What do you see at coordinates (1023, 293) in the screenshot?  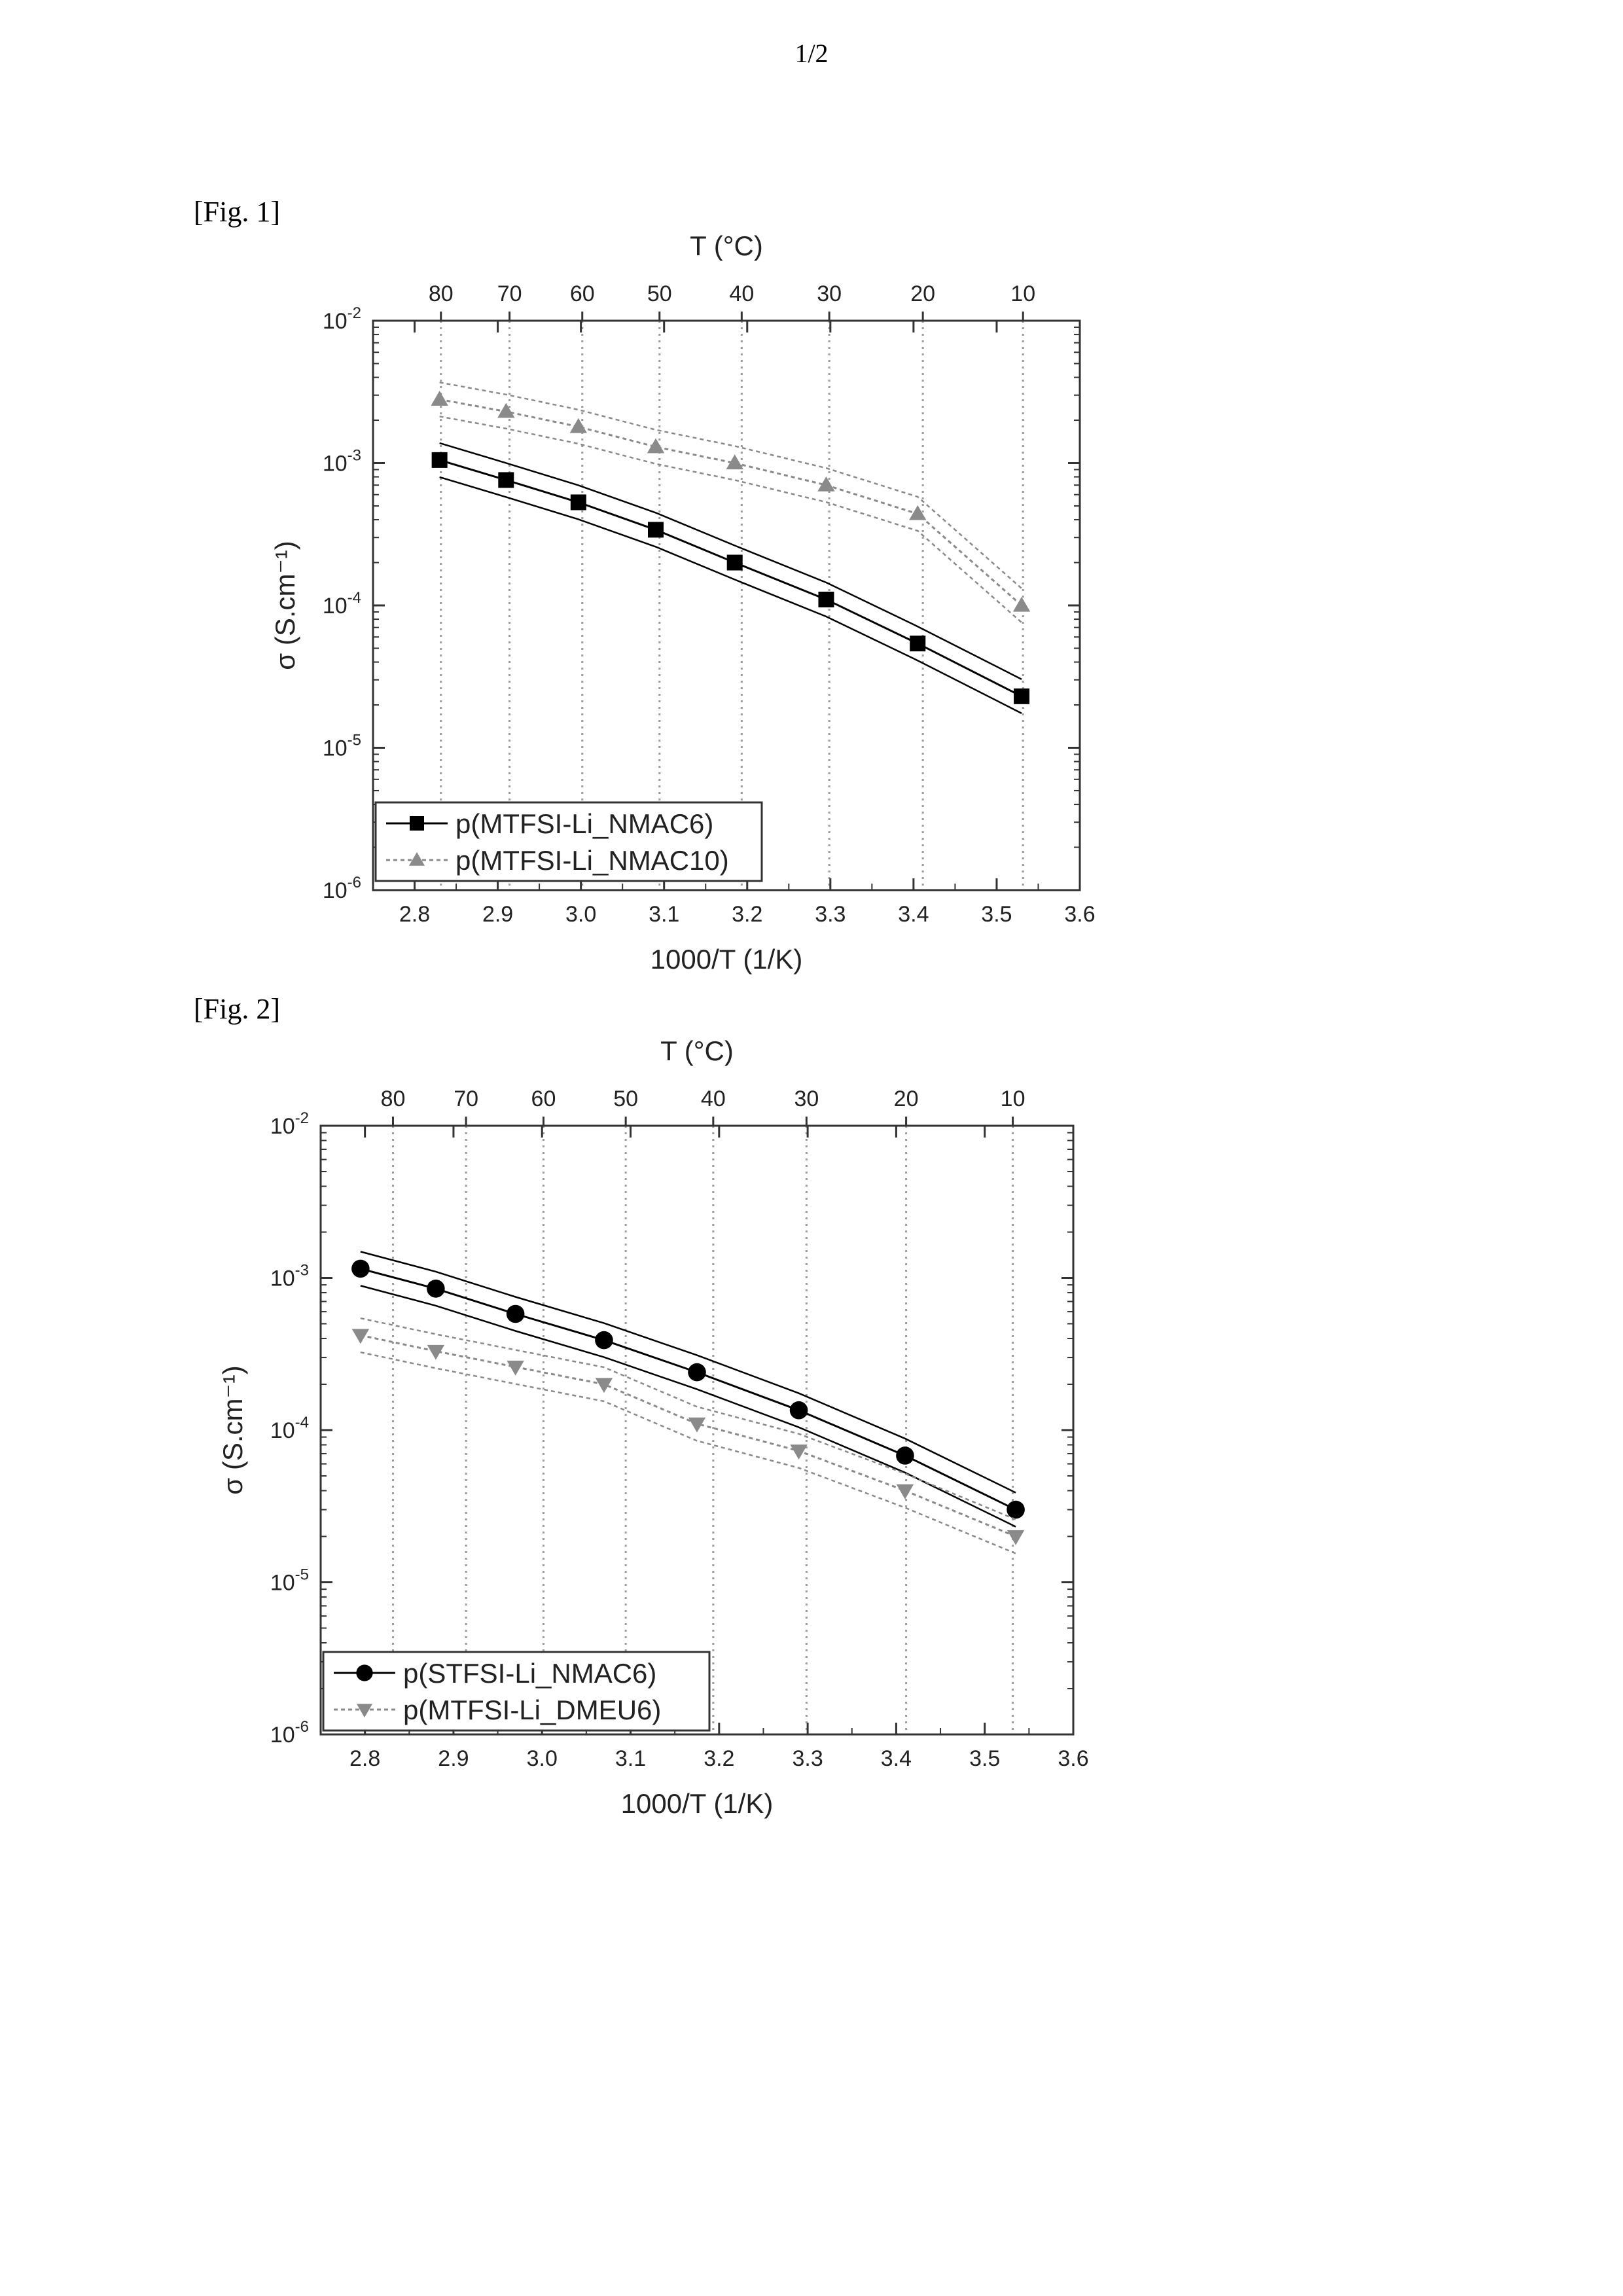 I see `chart-1-top-tick-label: 10` at bounding box center [1023, 293].